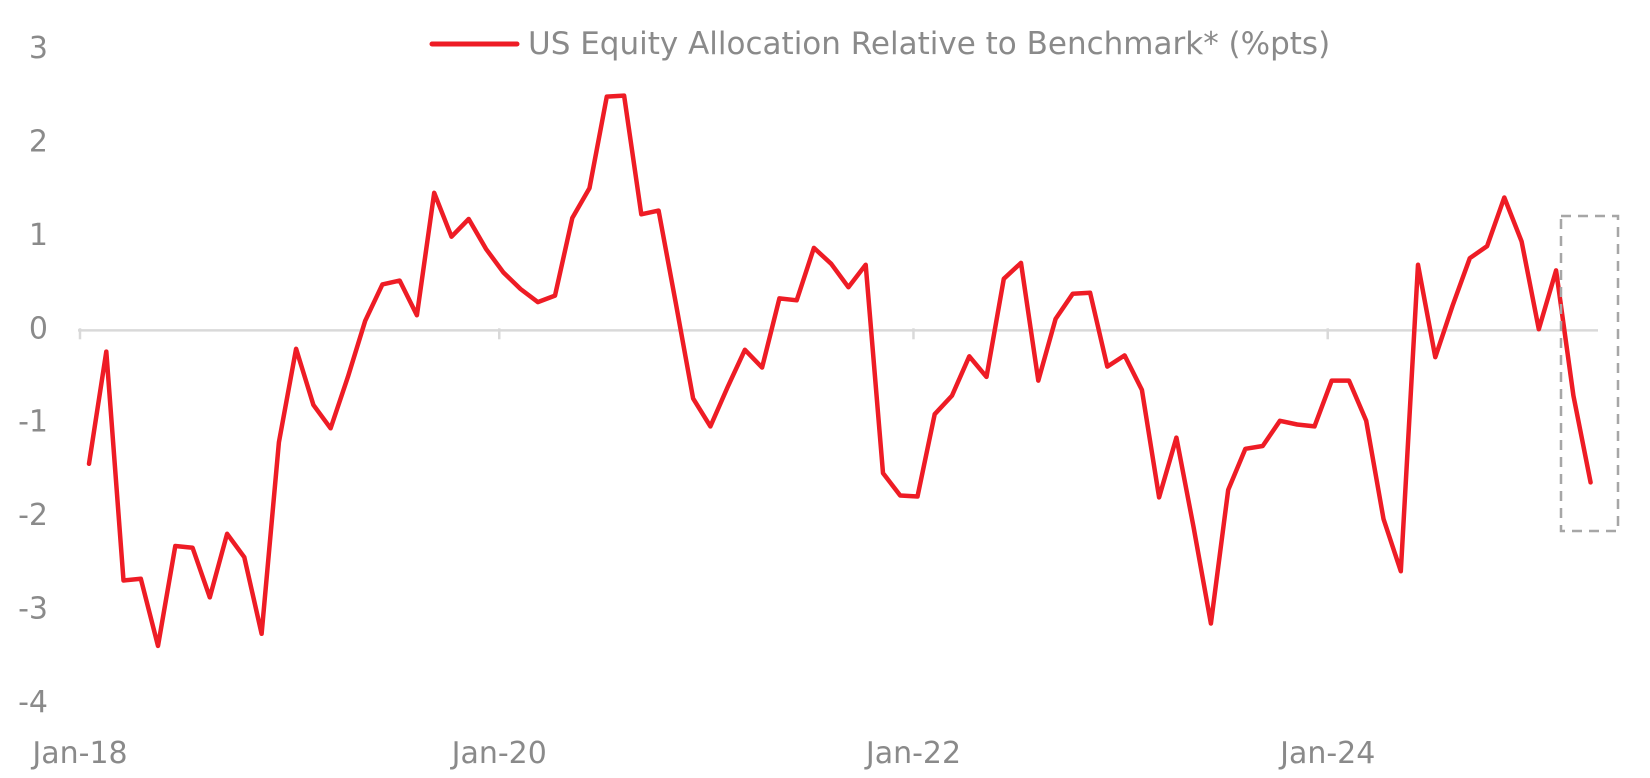 The image size is (1650, 778). What do you see at coordinates (38, 235) in the screenshot?
I see `y-tick-label: 1` at bounding box center [38, 235].